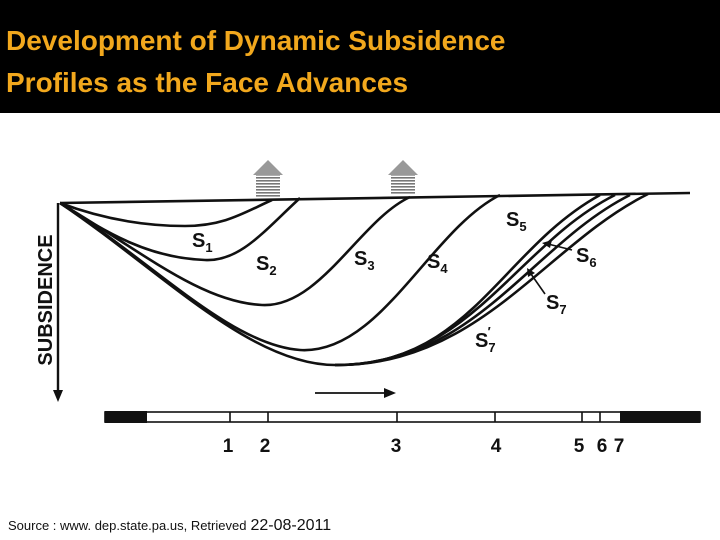  What do you see at coordinates (579, 446) in the screenshot?
I see `face-position: 5` at bounding box center [579, 446].